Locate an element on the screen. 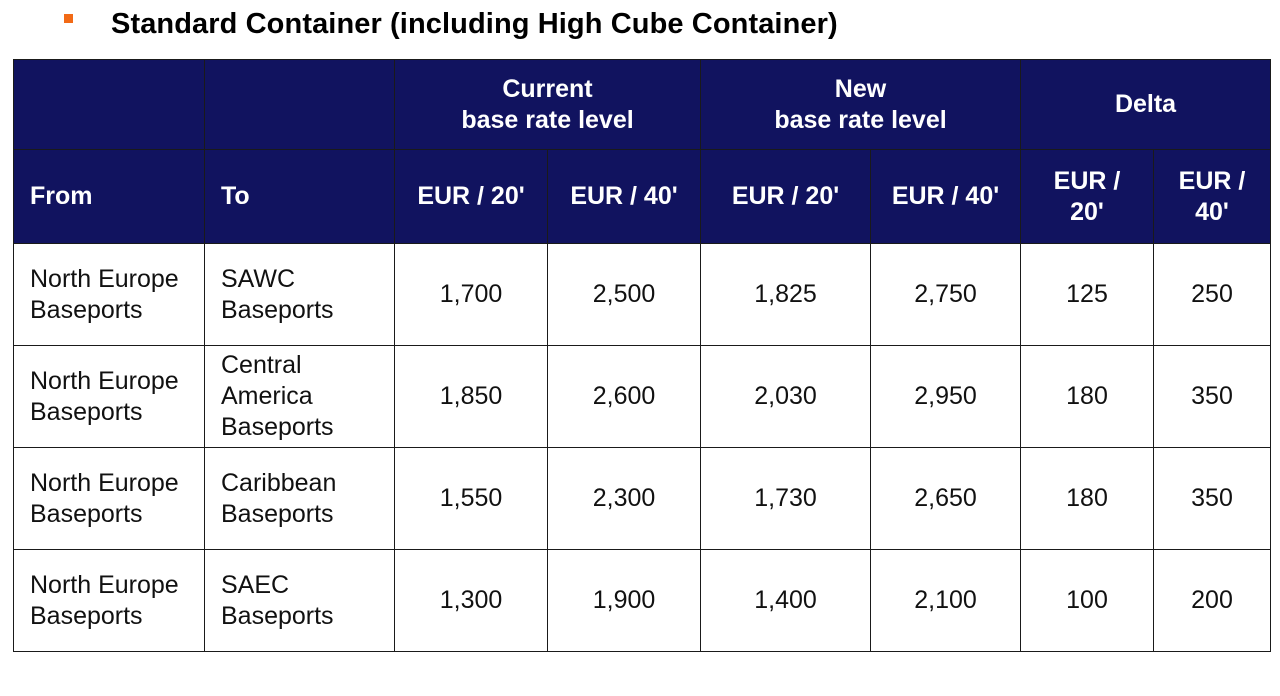  cell-line: Caribbean is located at coordinates (279, 482).